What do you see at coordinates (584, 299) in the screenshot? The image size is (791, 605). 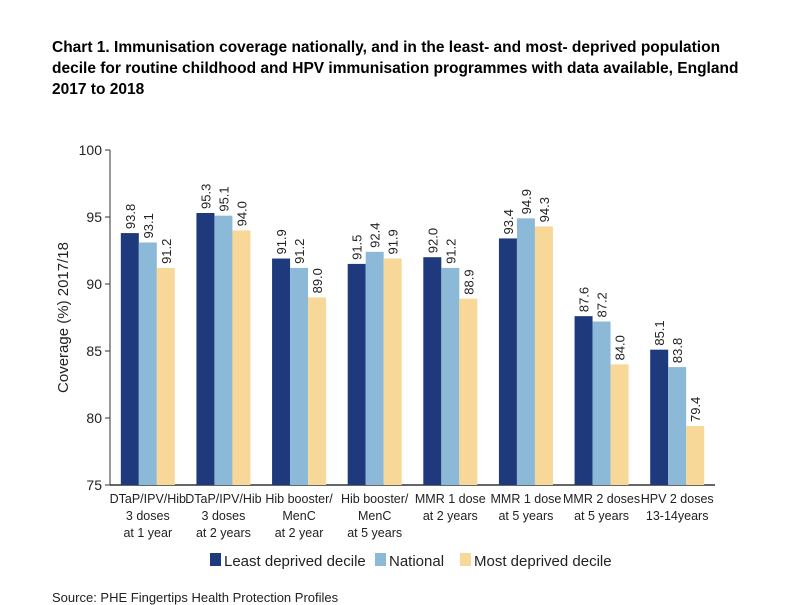 I see `data-label: 87.6` at bounding box center [584, 299].